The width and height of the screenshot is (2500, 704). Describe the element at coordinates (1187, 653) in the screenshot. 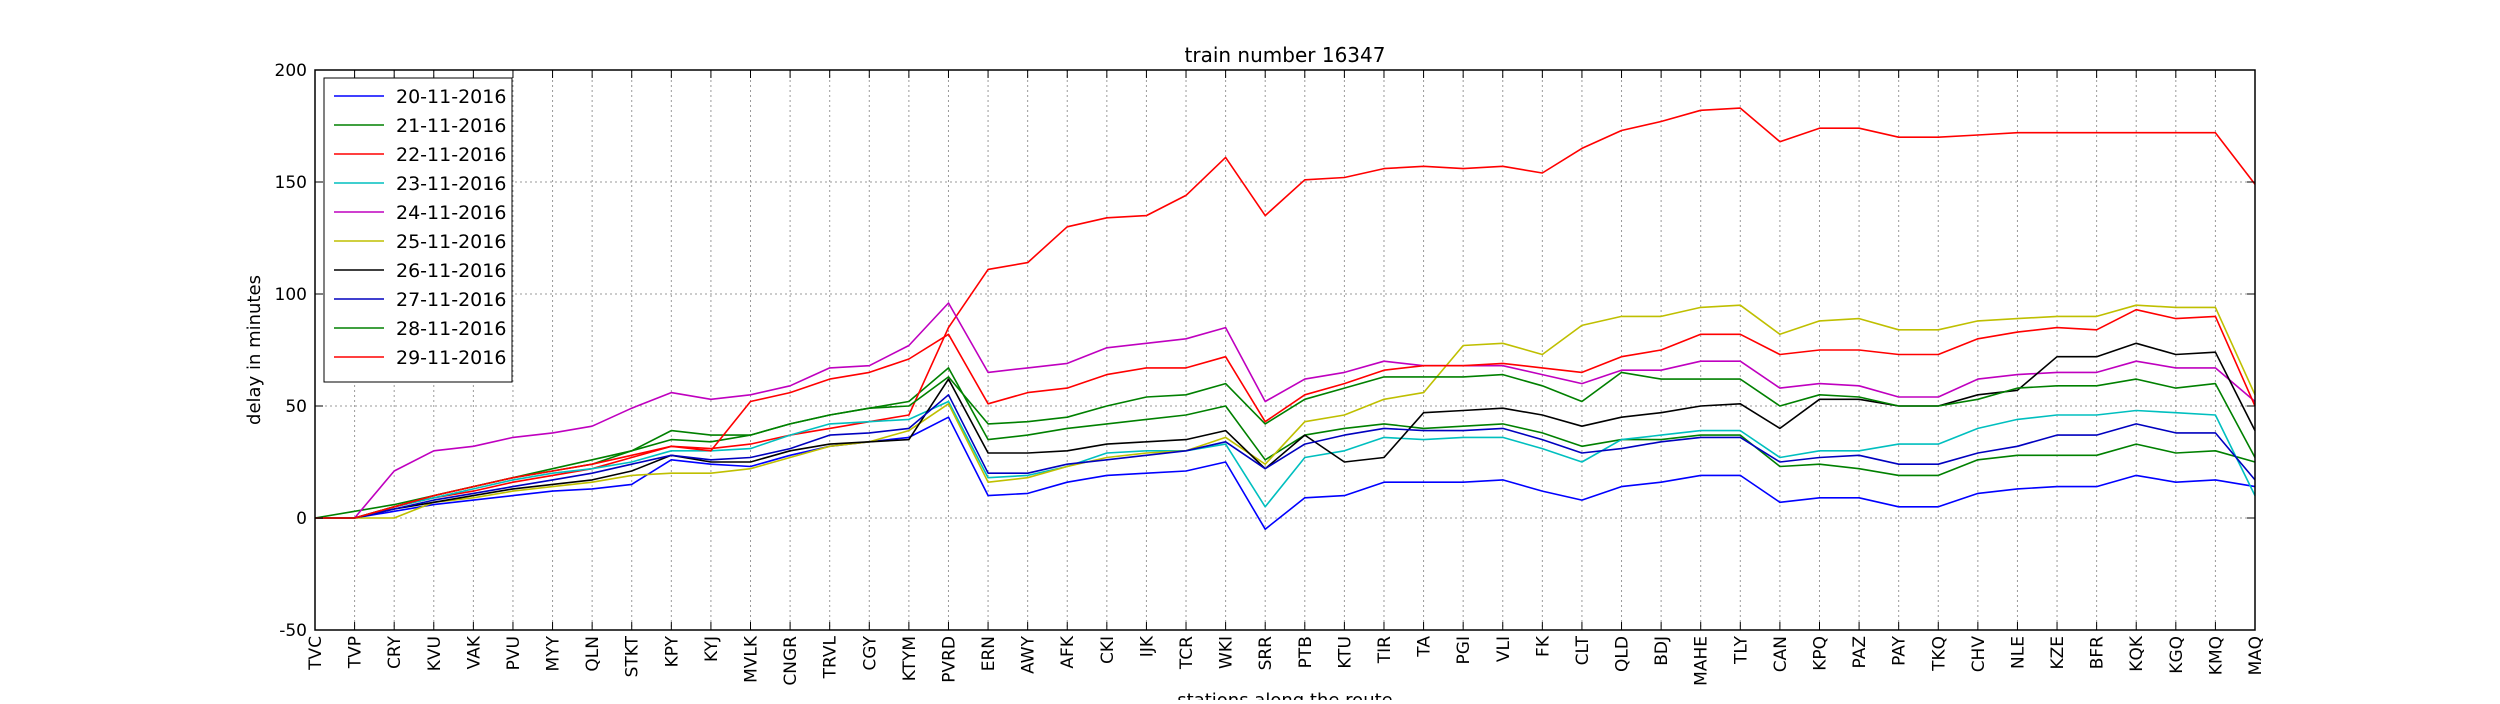

I see `x-tick-label: TCR` at that location.